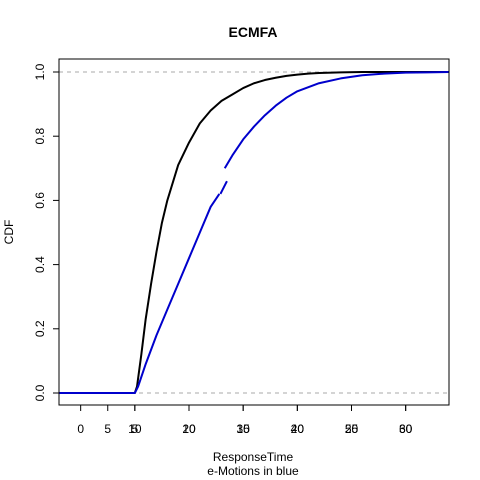  What do you see at coordinates (245, 420) in the screenshot?
I see `x-axis: 0 5 10 15 20 25 305 10 20 30 40 50 60` at bounding box center [245, 420].